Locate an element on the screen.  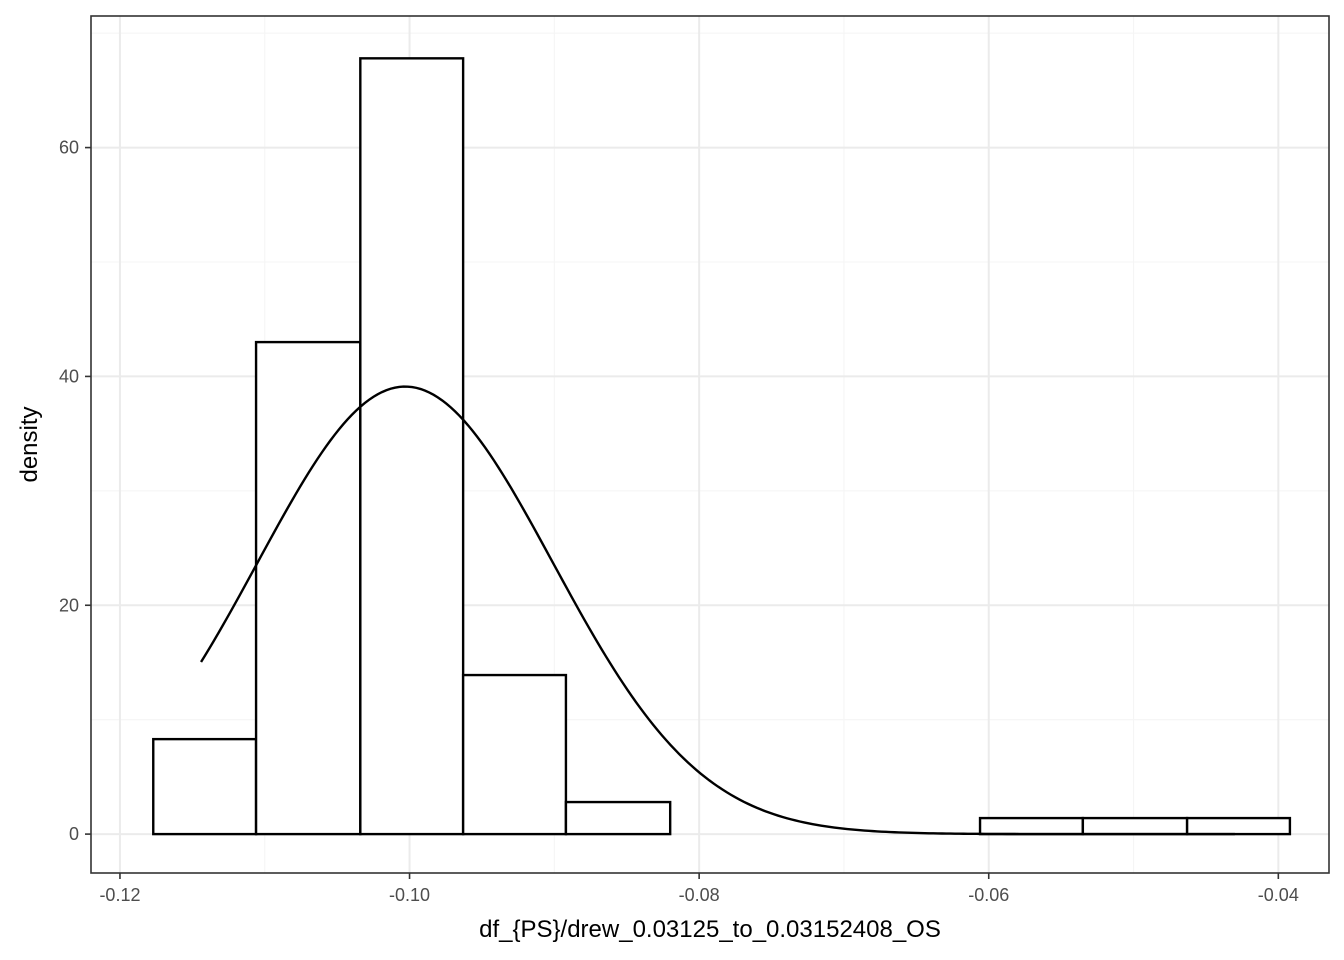
x-tick-label: -0.08 is located at coordinates (699, 895).